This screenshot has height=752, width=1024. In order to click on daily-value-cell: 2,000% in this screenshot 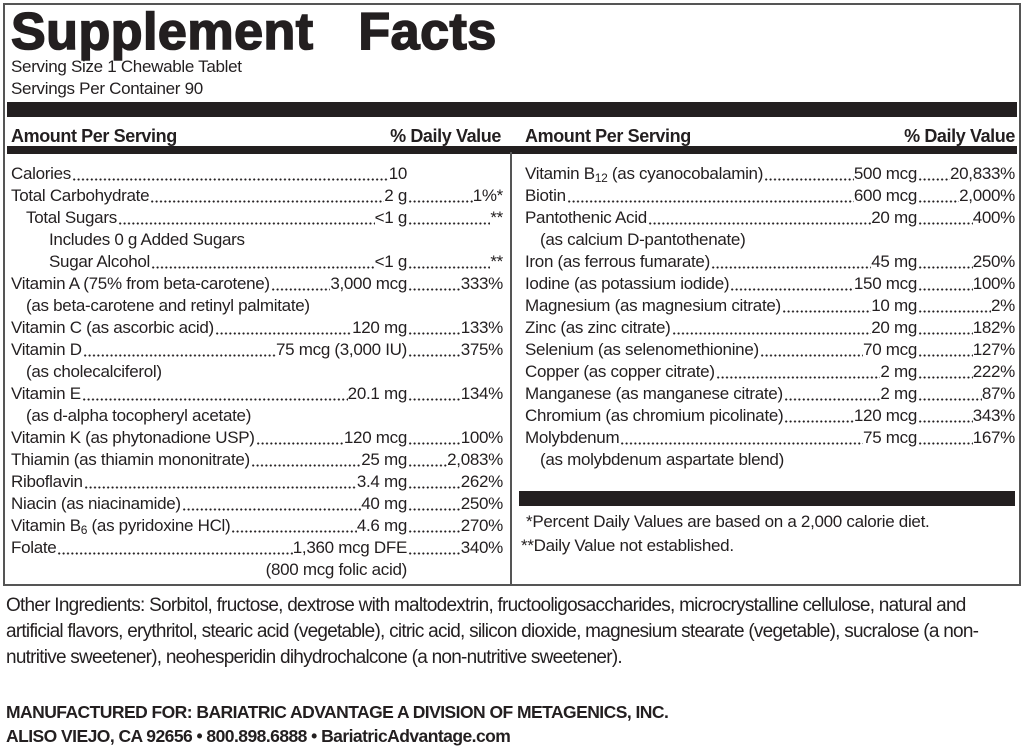, I will do `click(966, 196)`.